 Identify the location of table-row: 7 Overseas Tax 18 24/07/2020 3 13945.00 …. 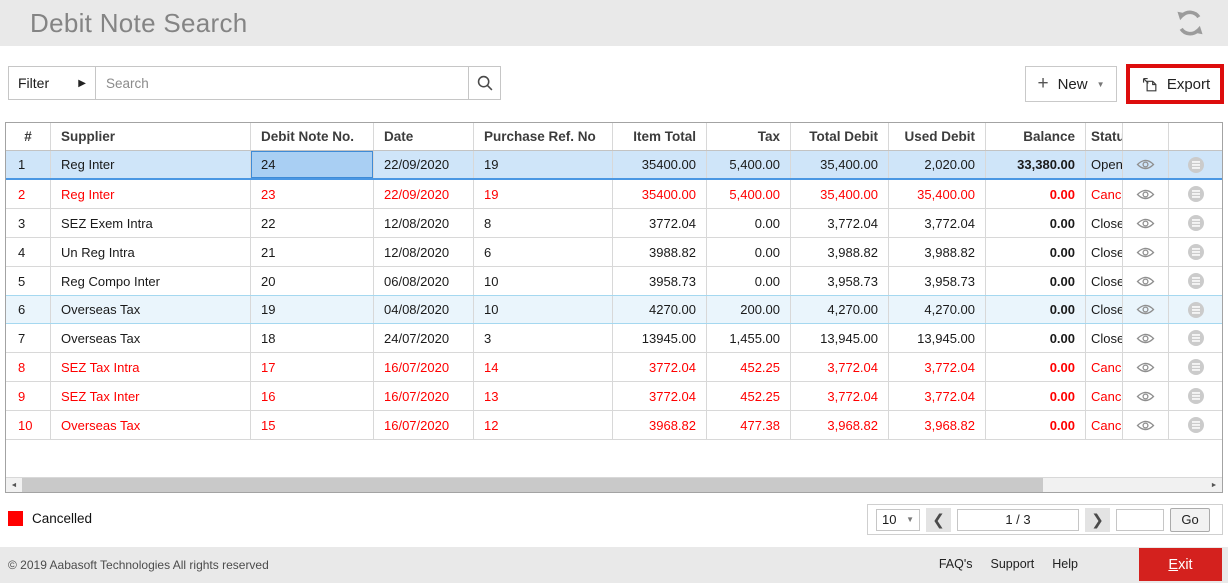
(614, 338).